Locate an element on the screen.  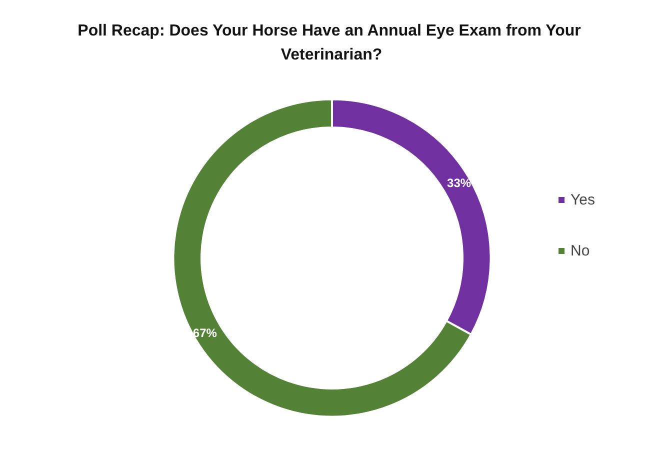
legend-label: Yes is located at coordinates (583, 200).